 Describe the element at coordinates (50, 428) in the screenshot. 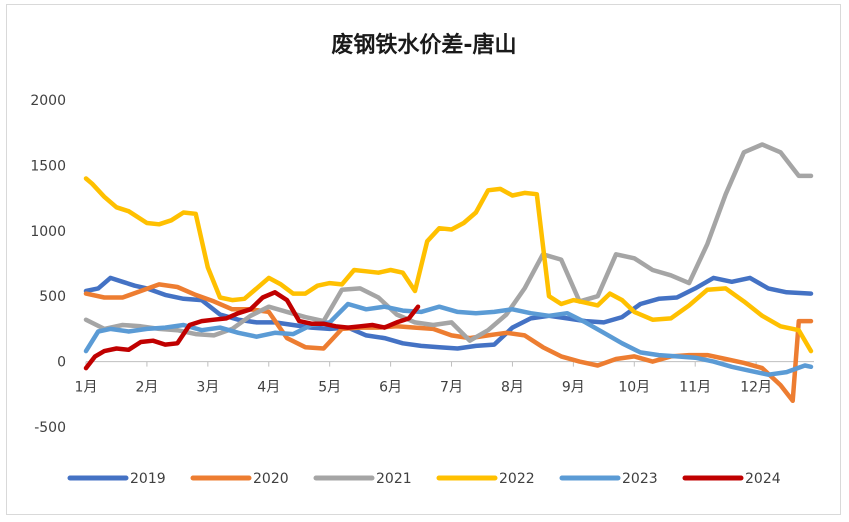

I see `y-tick-label: -500` at that location.